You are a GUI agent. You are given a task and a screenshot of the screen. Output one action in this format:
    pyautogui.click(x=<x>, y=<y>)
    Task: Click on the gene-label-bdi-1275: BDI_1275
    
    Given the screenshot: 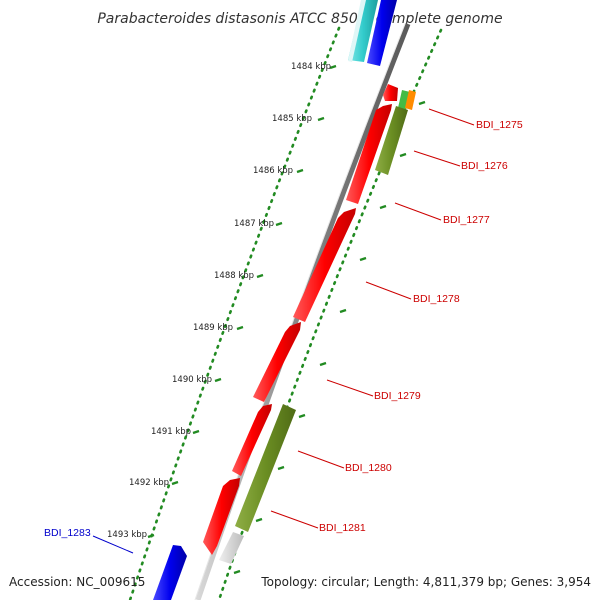 What is the action you would take?
    pyautogui.click(x=499, y=125)
    